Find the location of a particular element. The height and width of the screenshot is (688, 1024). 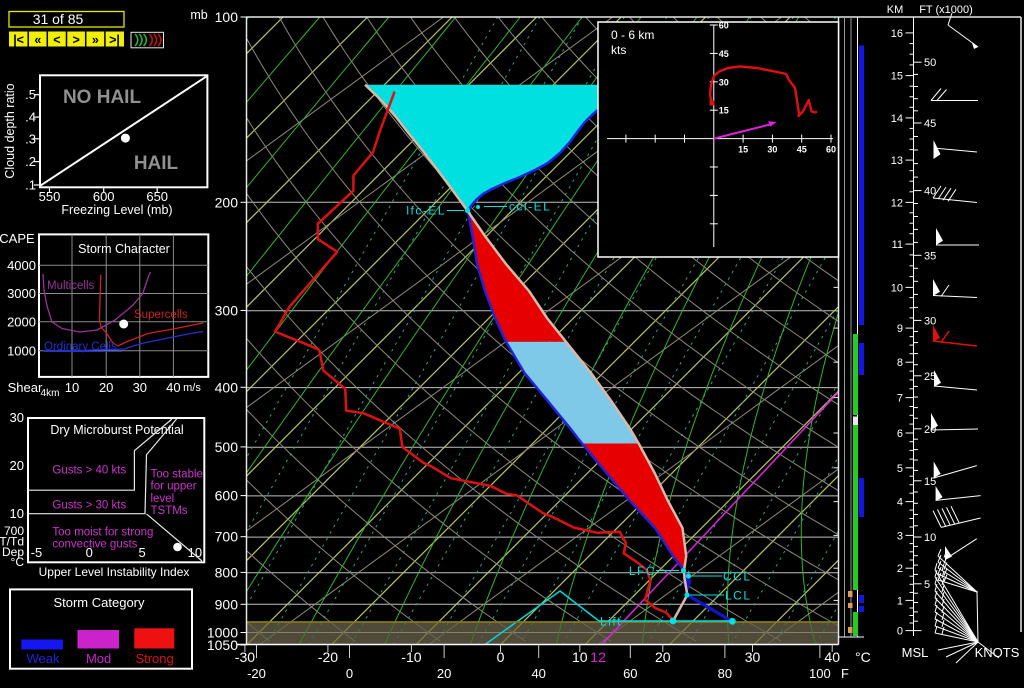

svg-text: for upper is located at coordinates (174, 487).